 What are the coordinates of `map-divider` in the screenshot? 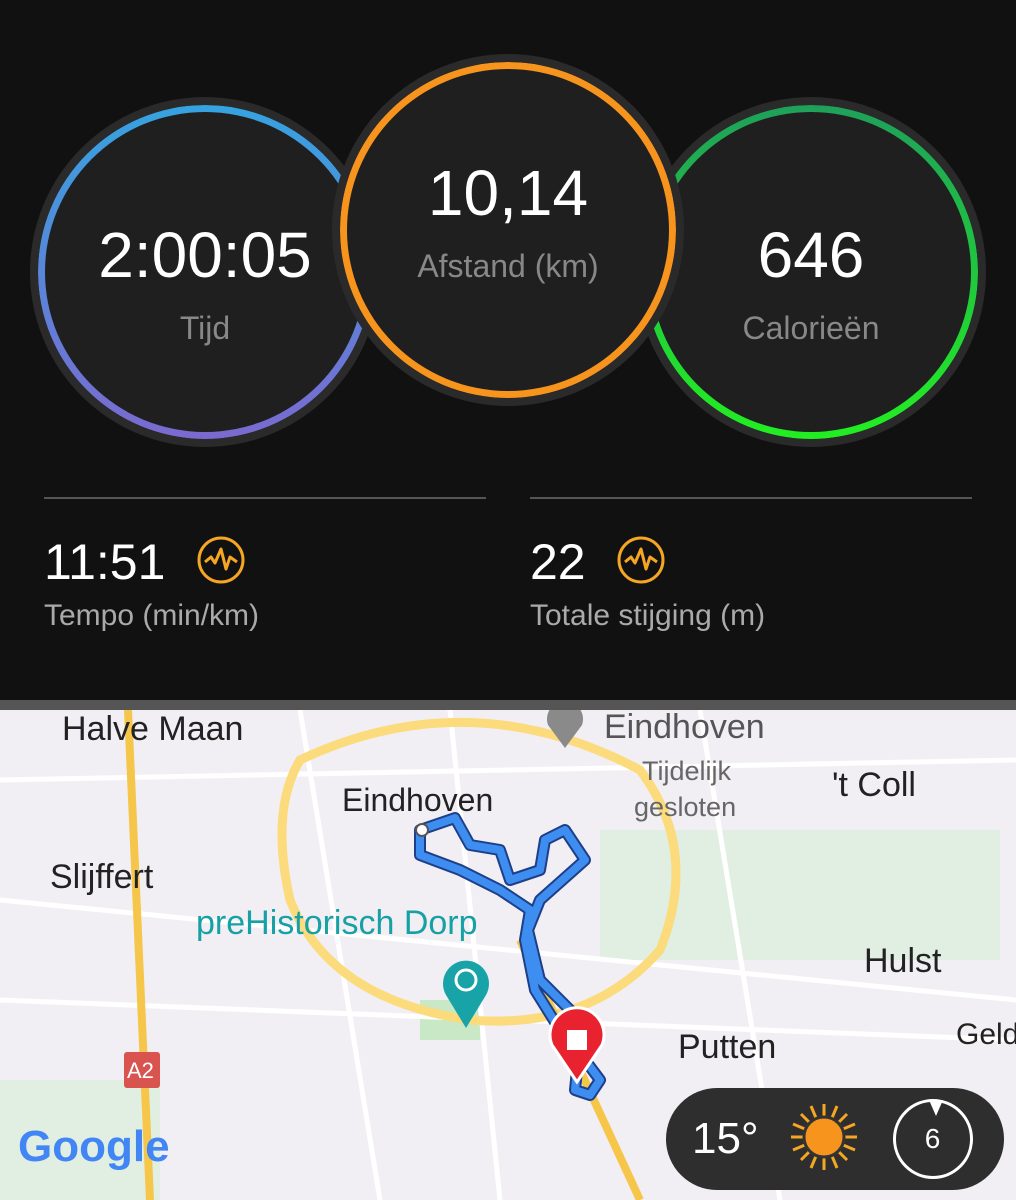 It's located at (508, 705).